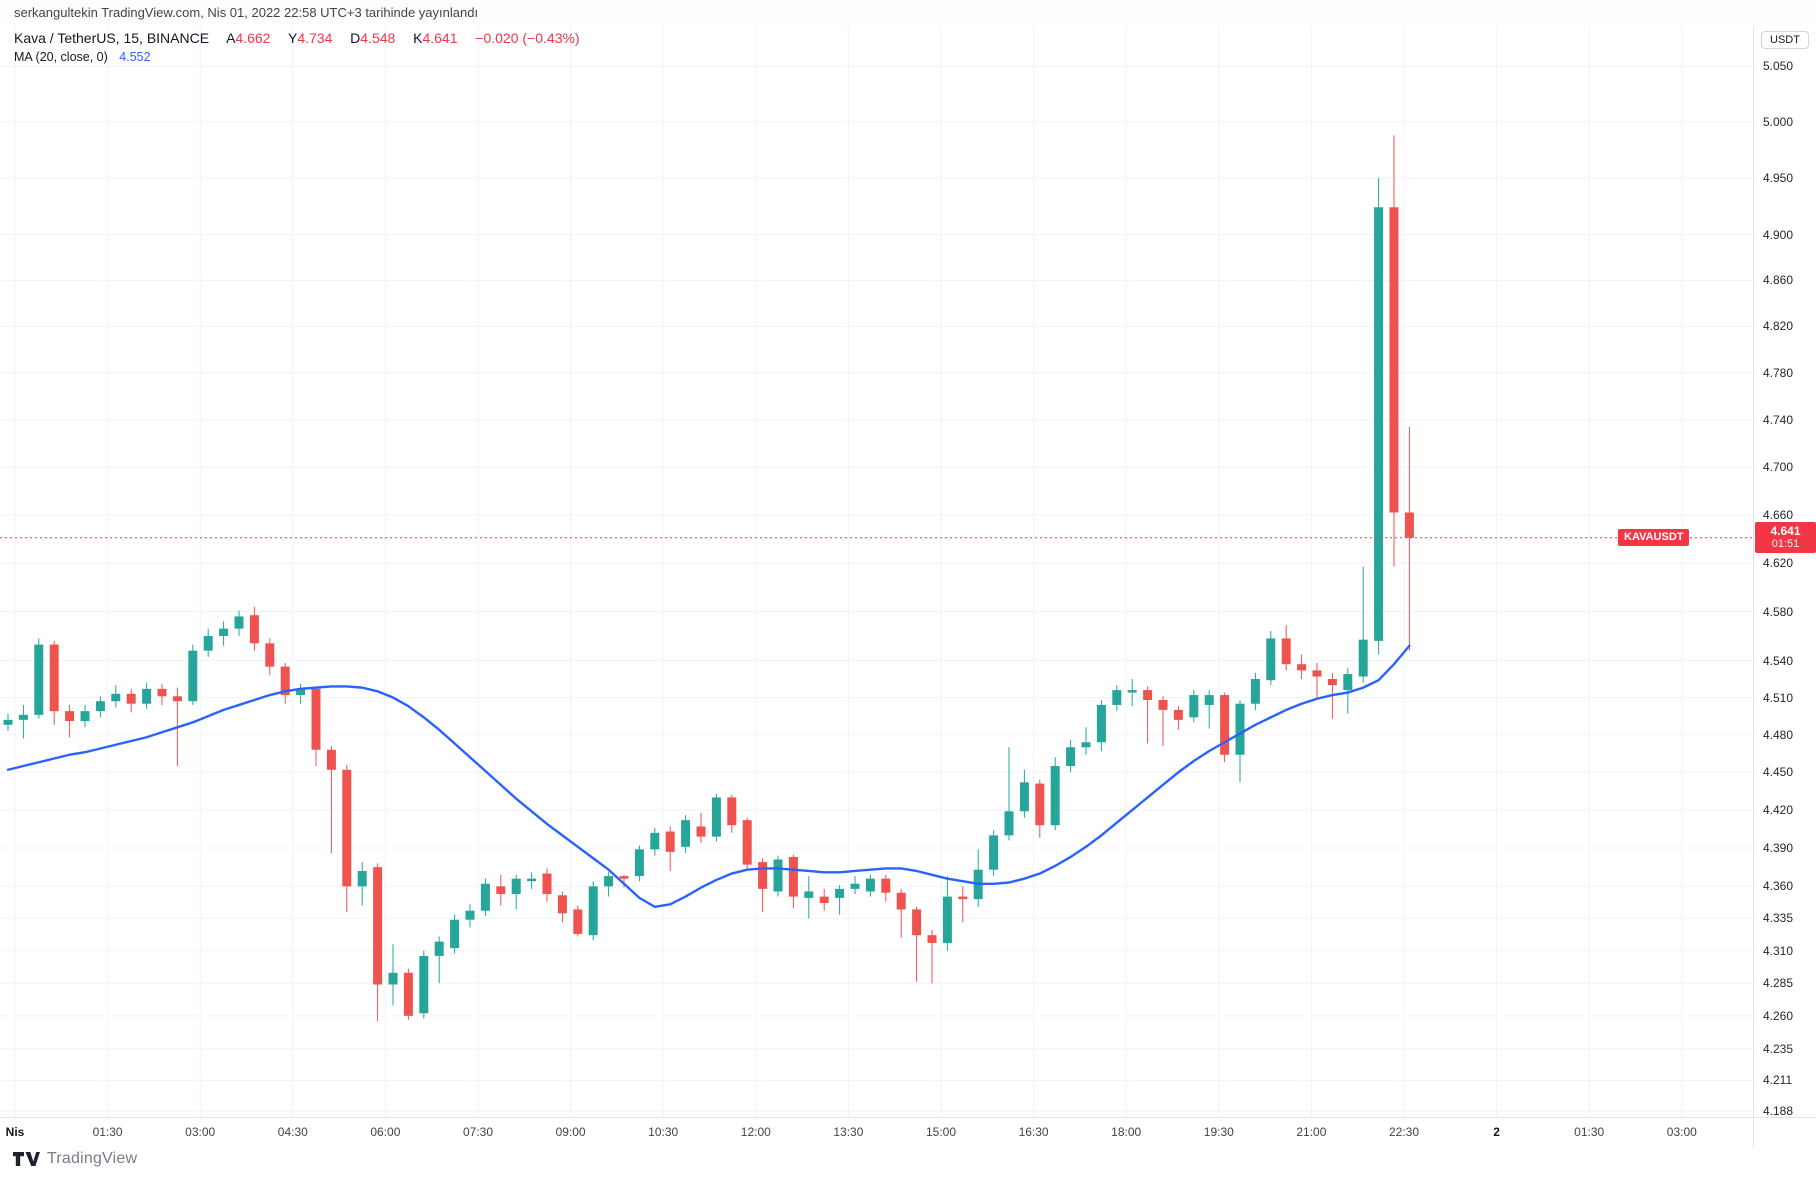 This screenshot has height=1180, width=1816. Describe the element at coordinates (1311, 1132) in the screenshot. I see `time-tick-label: 21:00` at that location.